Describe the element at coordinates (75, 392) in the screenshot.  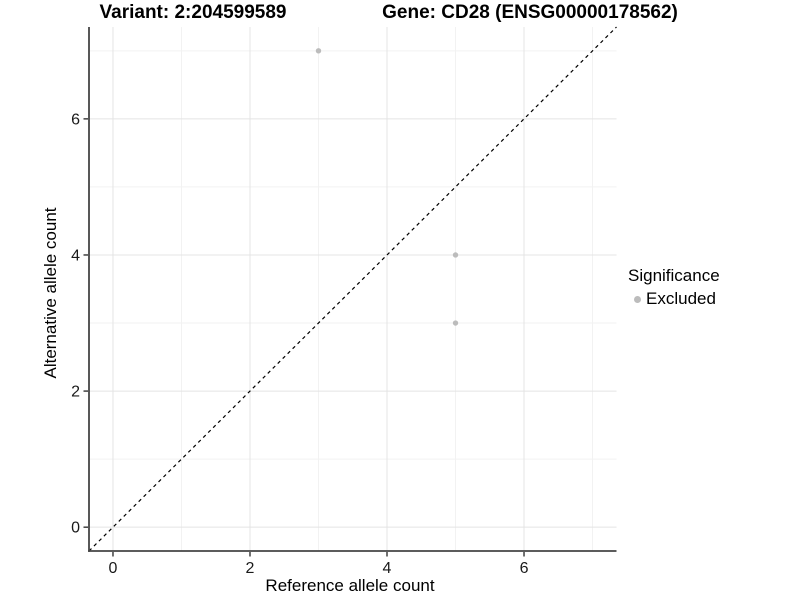
I see `y-tick-label: 2` at that location.